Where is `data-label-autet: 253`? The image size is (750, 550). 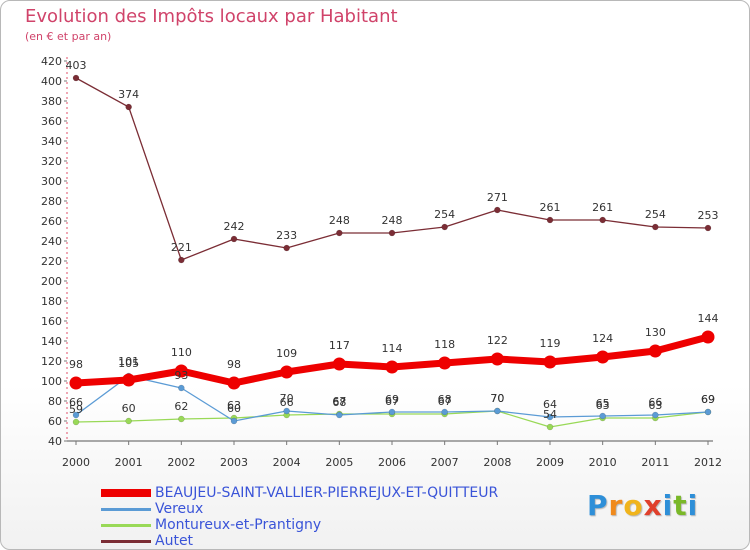 data-label-autet: 253 is located at coordinates (708, 215).